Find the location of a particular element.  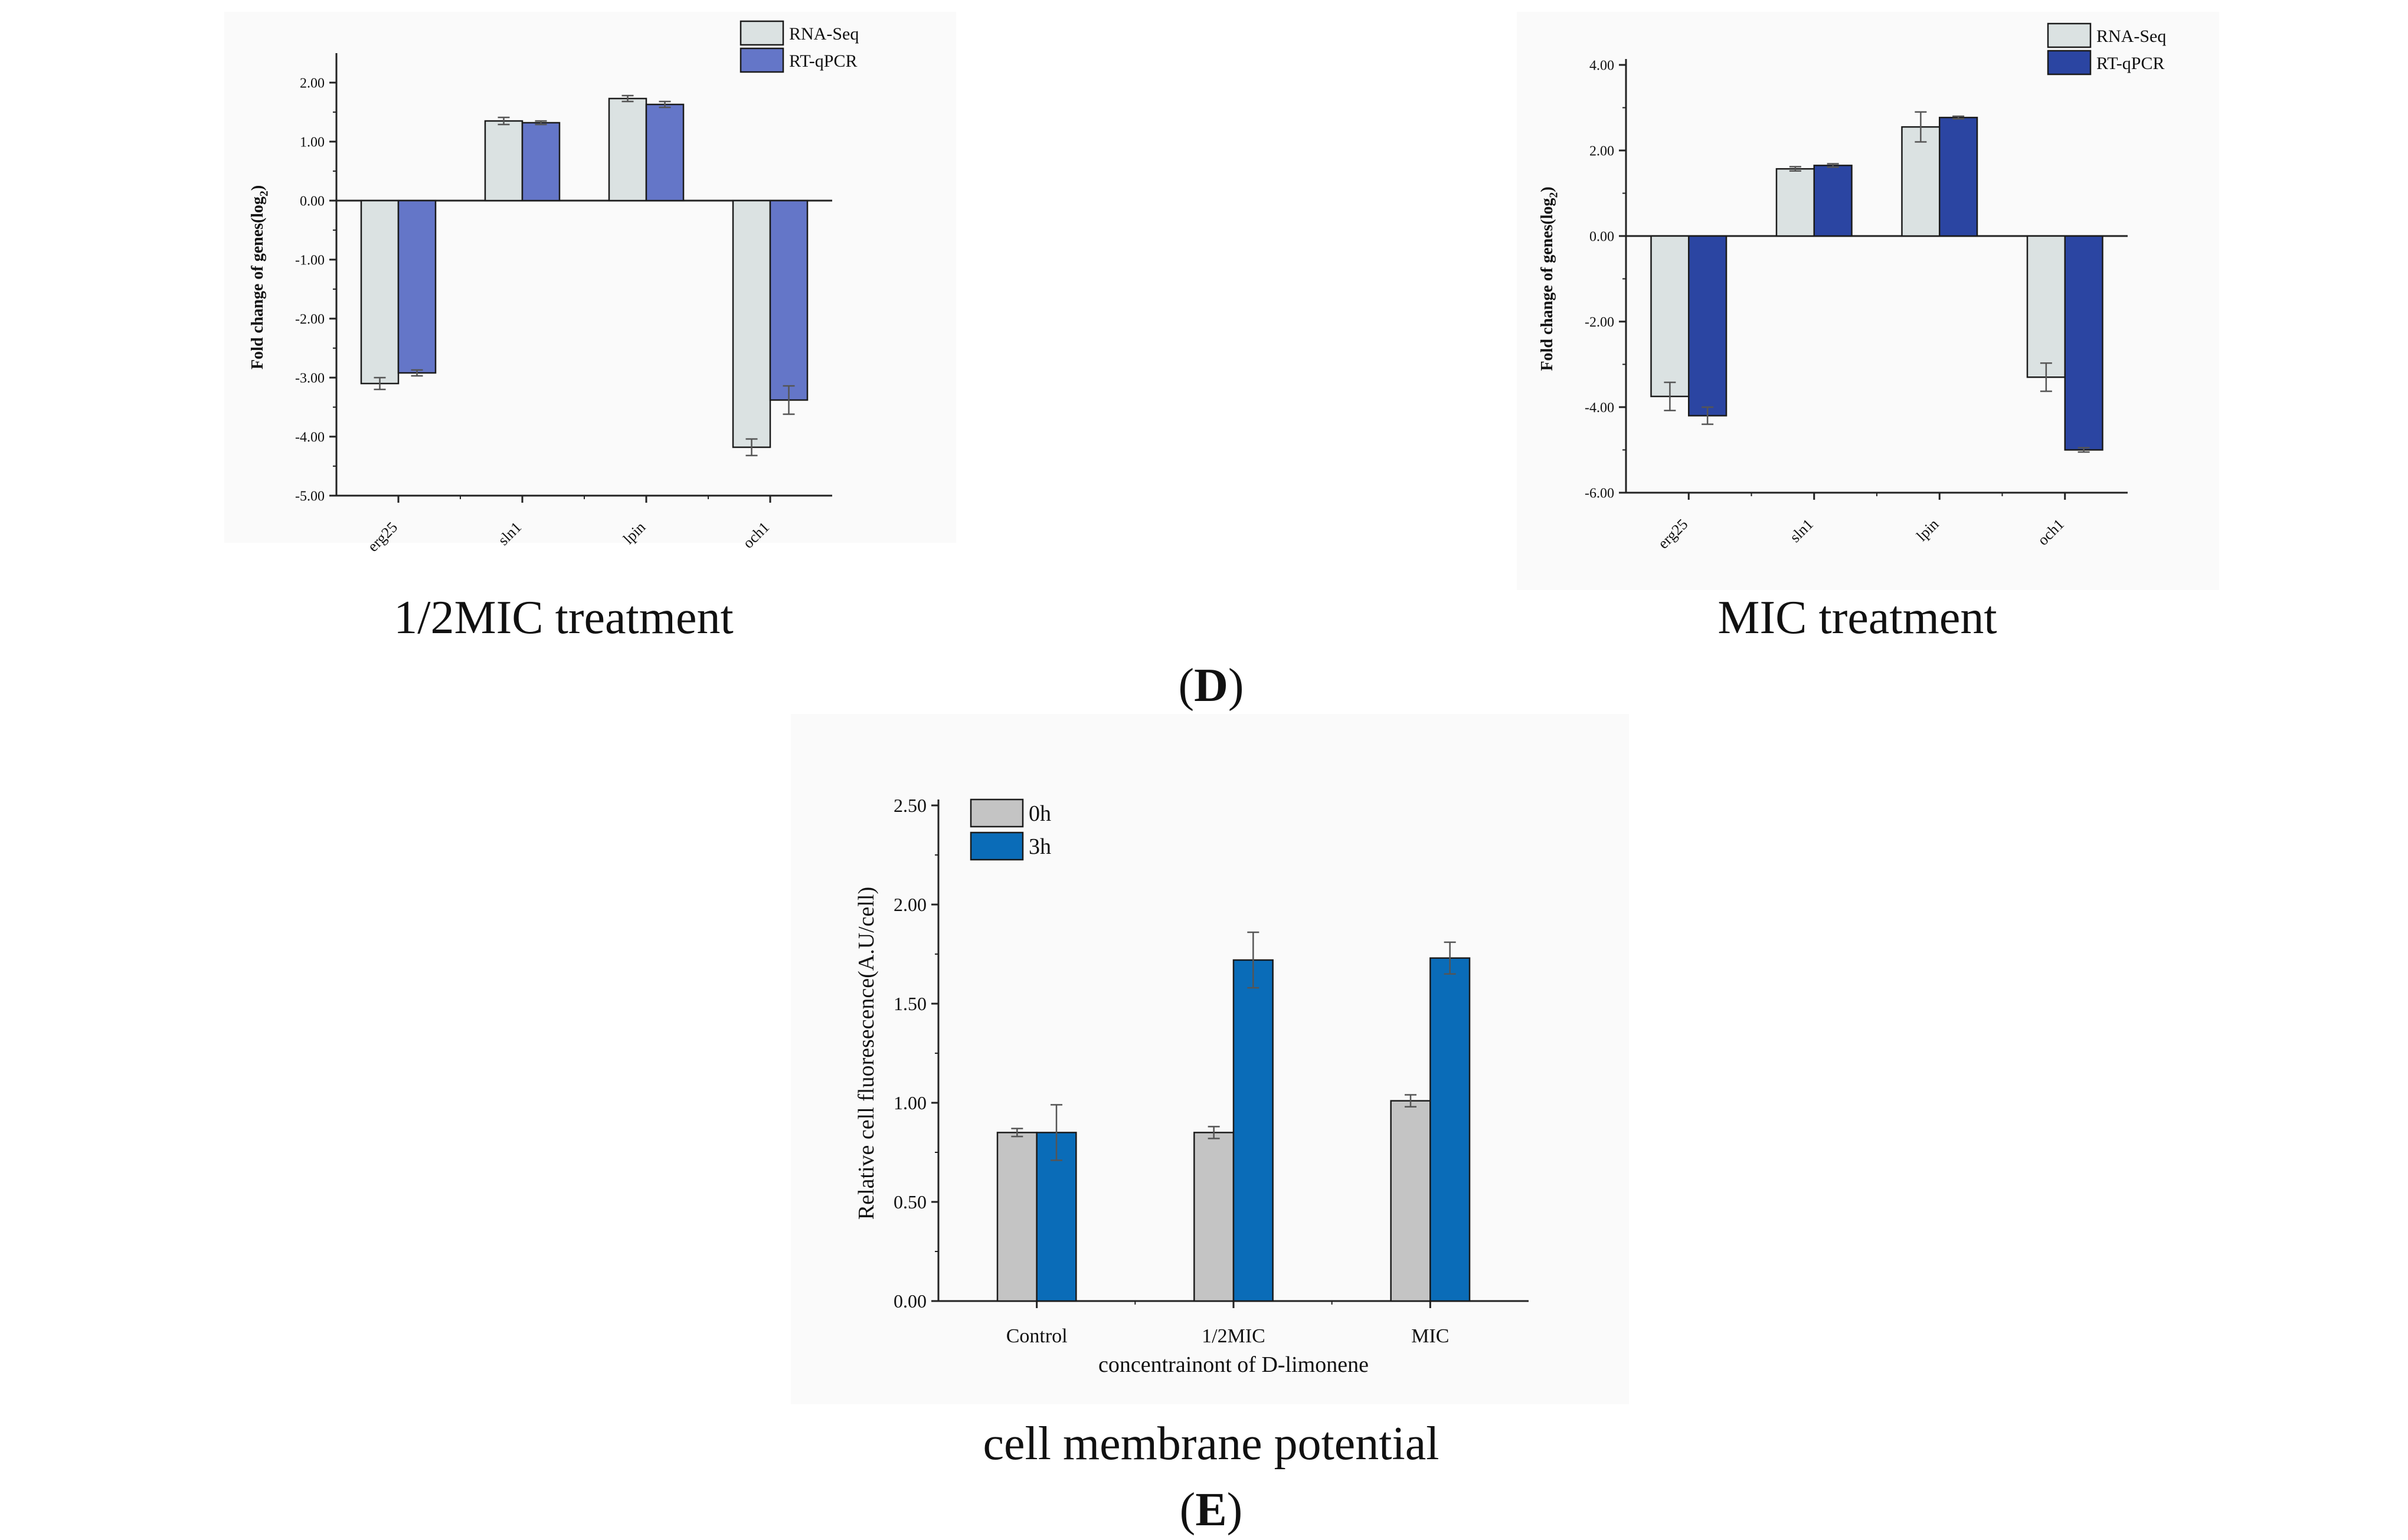

panel-b-background is located at coordinates (1868, 301).